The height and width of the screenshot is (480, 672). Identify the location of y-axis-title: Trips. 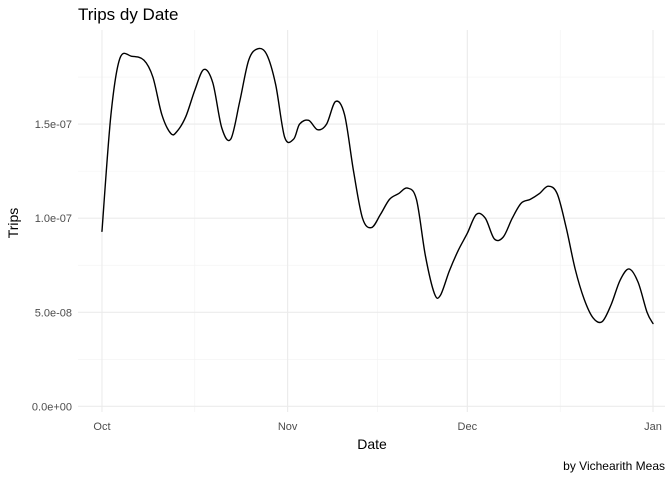
(13, 223).